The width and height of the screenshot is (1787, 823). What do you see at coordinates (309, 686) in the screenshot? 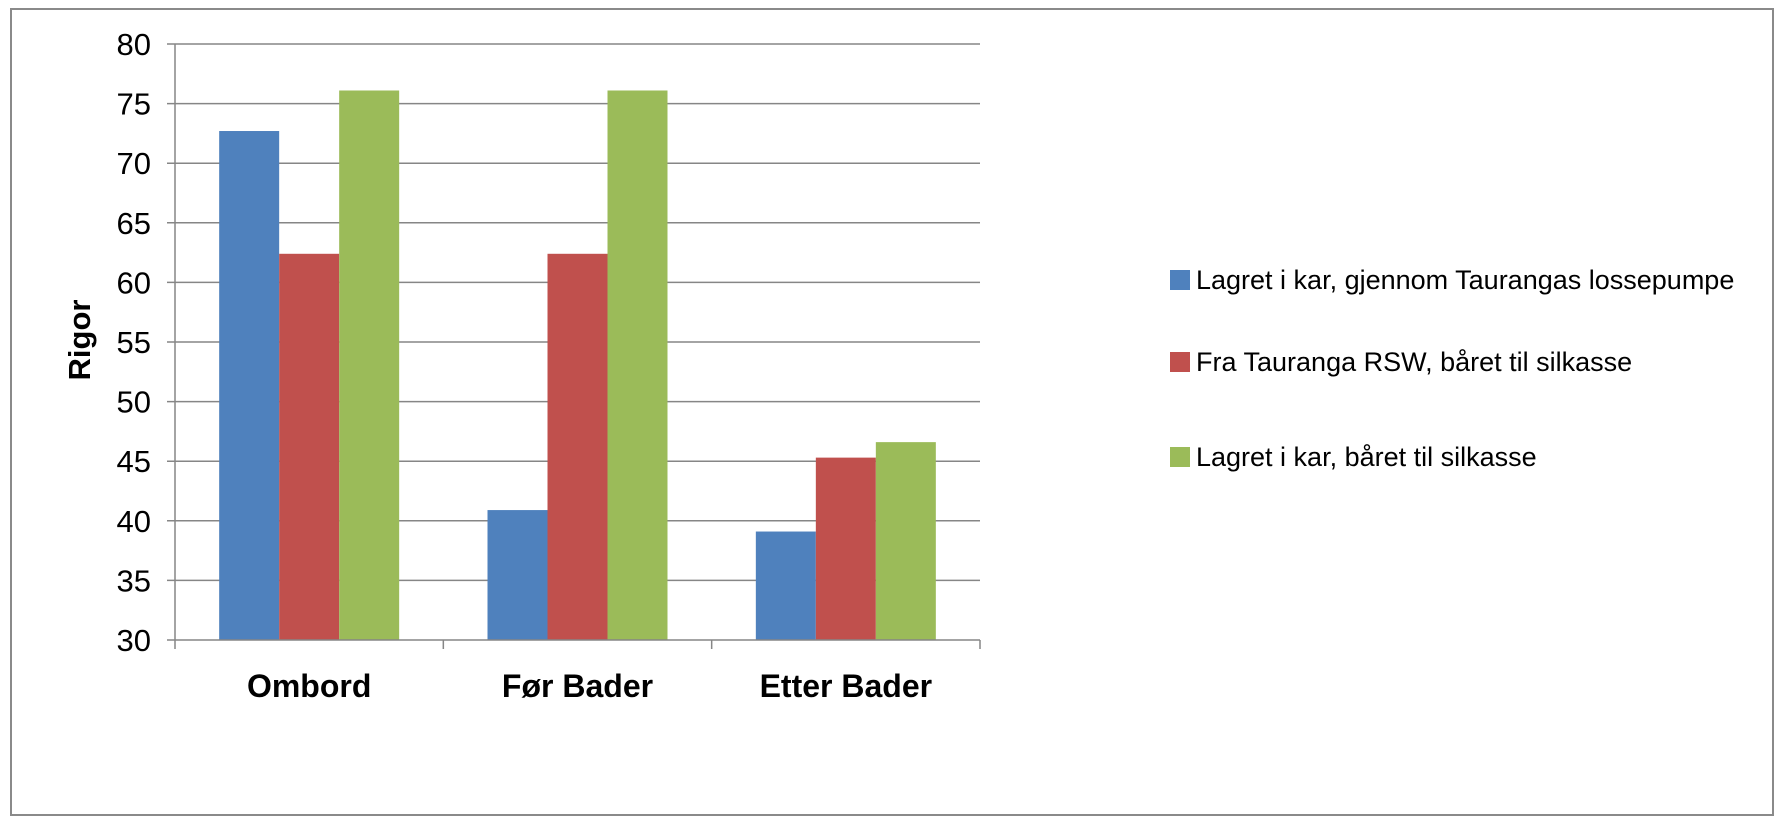
I see `x-category-label: Ombord` at bounding box center [309, 686].